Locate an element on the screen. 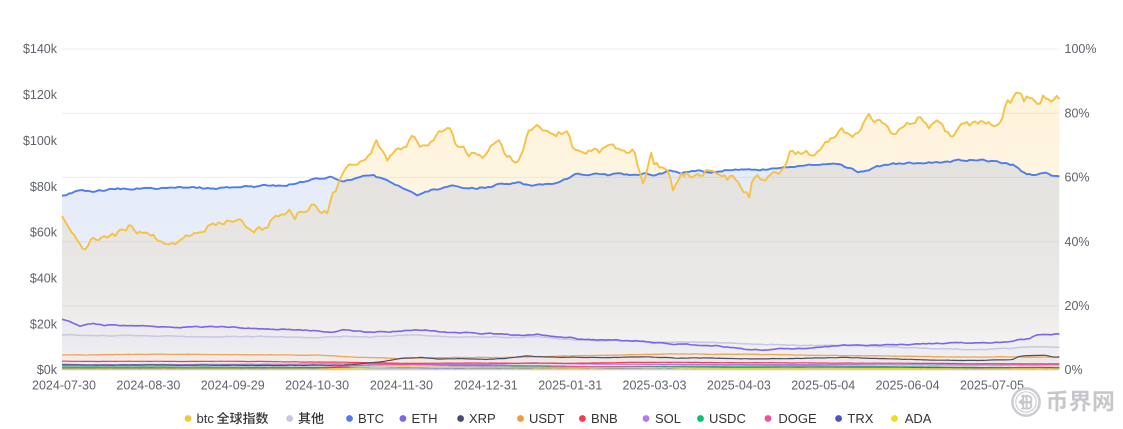 This screenshot has width=1123, height=429. svg-text: ADA is located at coordinates (918, 418).